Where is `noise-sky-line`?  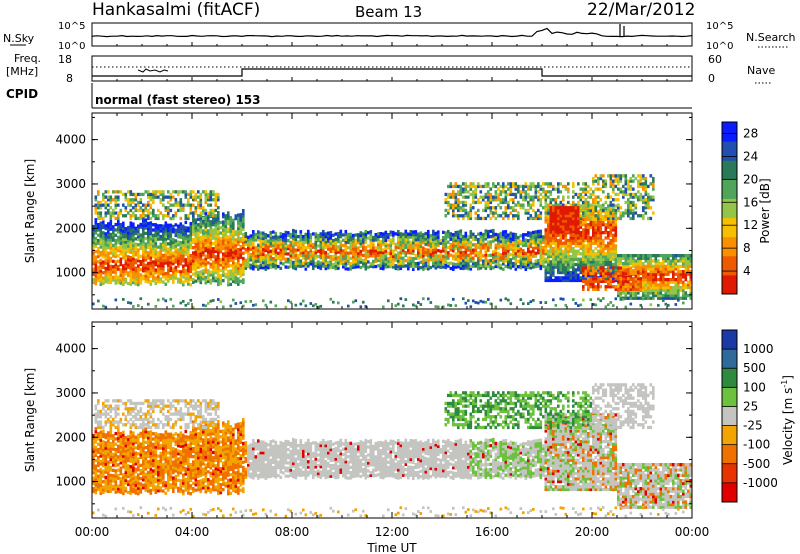
noise-sky-line is located at coordinates (392, 32).